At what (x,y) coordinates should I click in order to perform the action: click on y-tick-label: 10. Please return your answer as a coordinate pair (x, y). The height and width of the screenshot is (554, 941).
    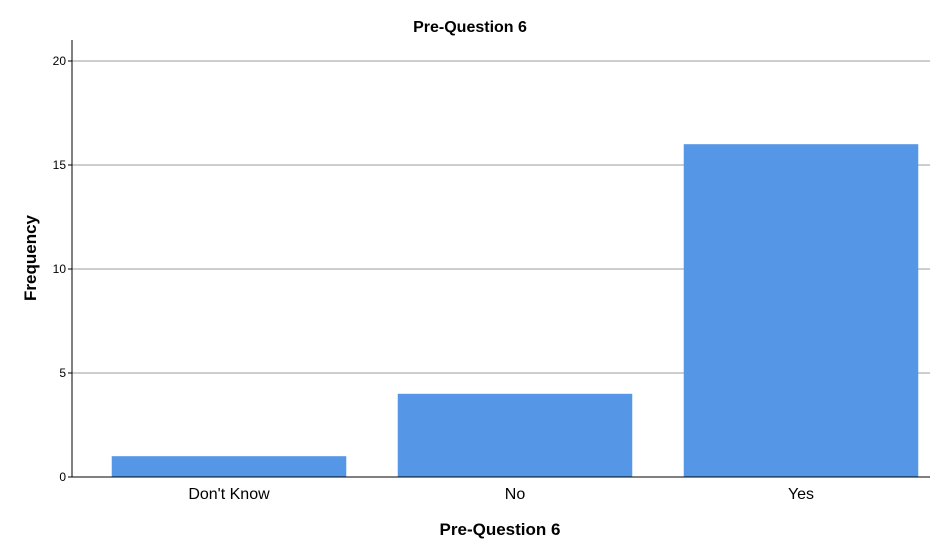
    Looking at the image, I should click on (60, 269).